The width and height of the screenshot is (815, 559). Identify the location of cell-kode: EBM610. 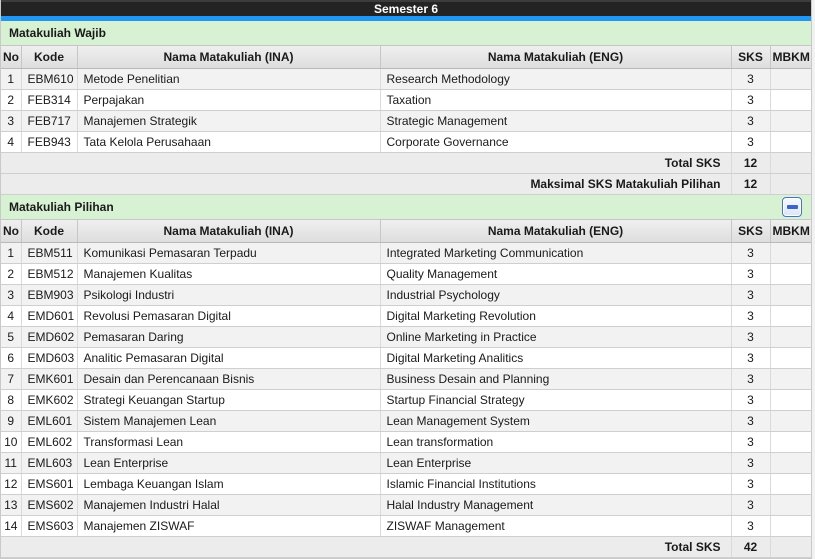
(49, 79).